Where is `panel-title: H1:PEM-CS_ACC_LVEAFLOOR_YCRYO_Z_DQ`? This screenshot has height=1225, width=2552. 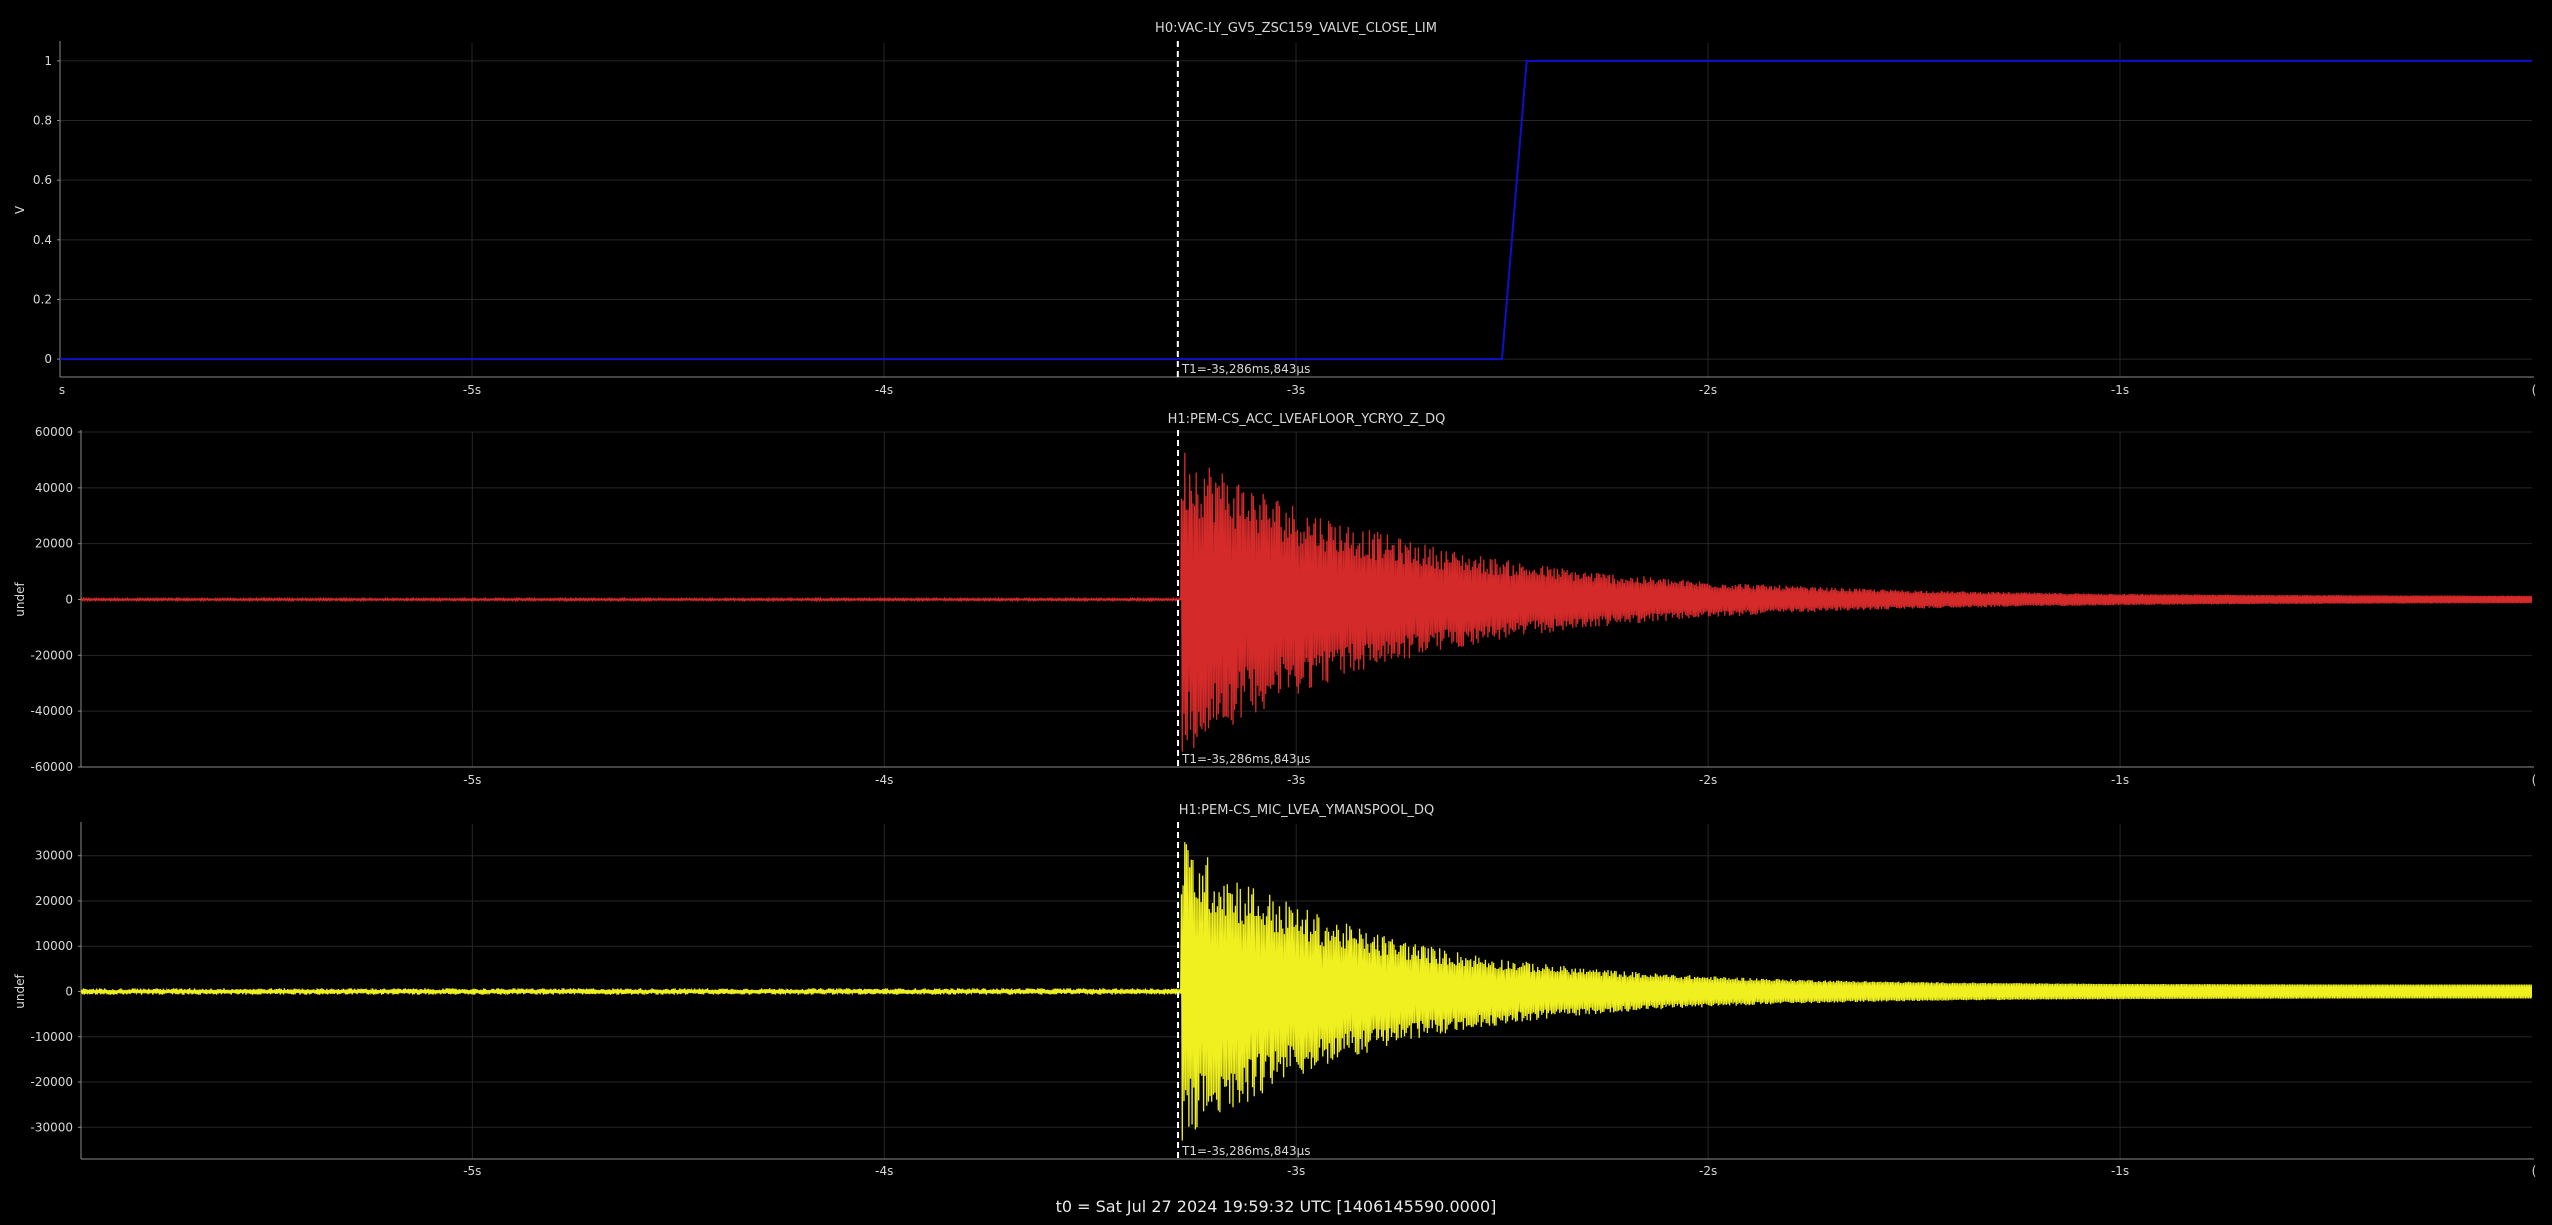
panel-title: H1:PEM-CS_ACC_LVEAFLOOR_YCRYO_Z_DQ is located at coordinates (1307, 419).